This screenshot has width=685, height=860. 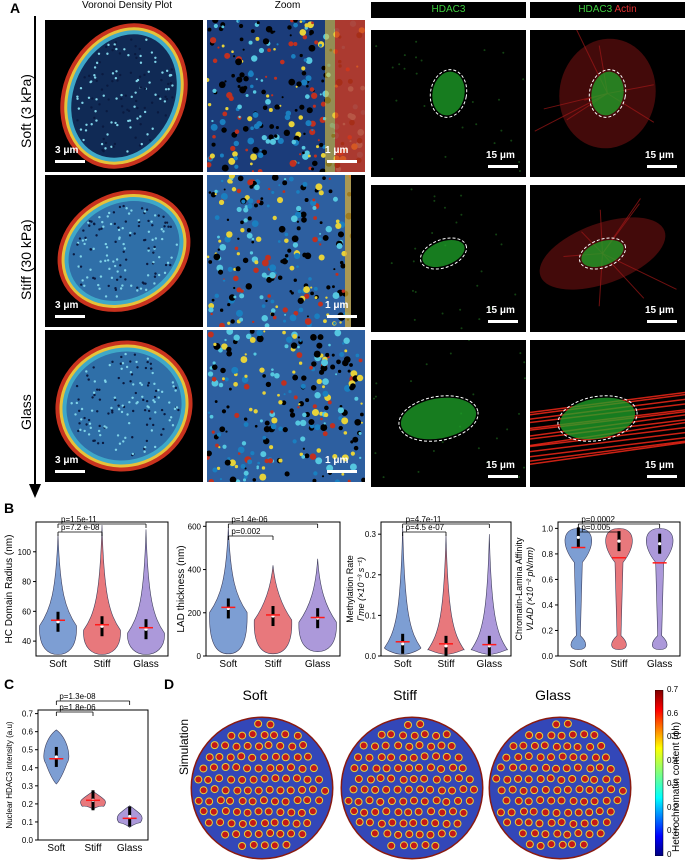 I want to click on hdac3-label-2: HDAC3, so click(x=595, y=9).